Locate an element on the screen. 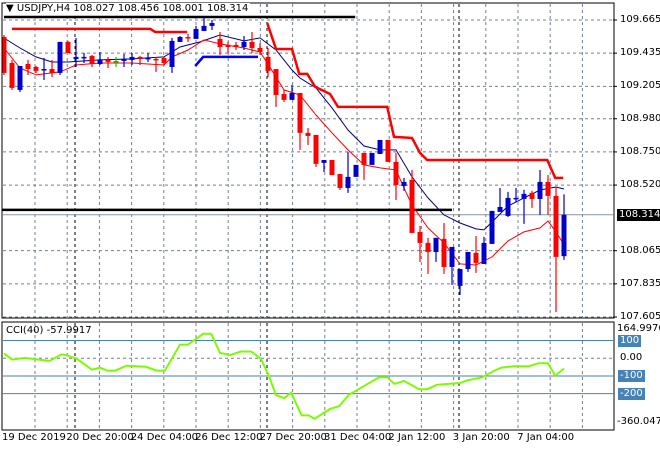 Image resolution: width=660 pixels, height=450 pixels. time-axis-label: 2 Jan 12:00 is located at coordinates (417, 437).